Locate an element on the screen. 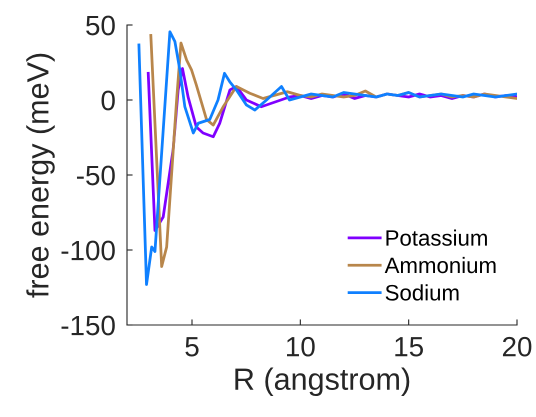 This screenshot has width=536, height=417. x-tick-label: 5 is located at coordinates (192, 347).